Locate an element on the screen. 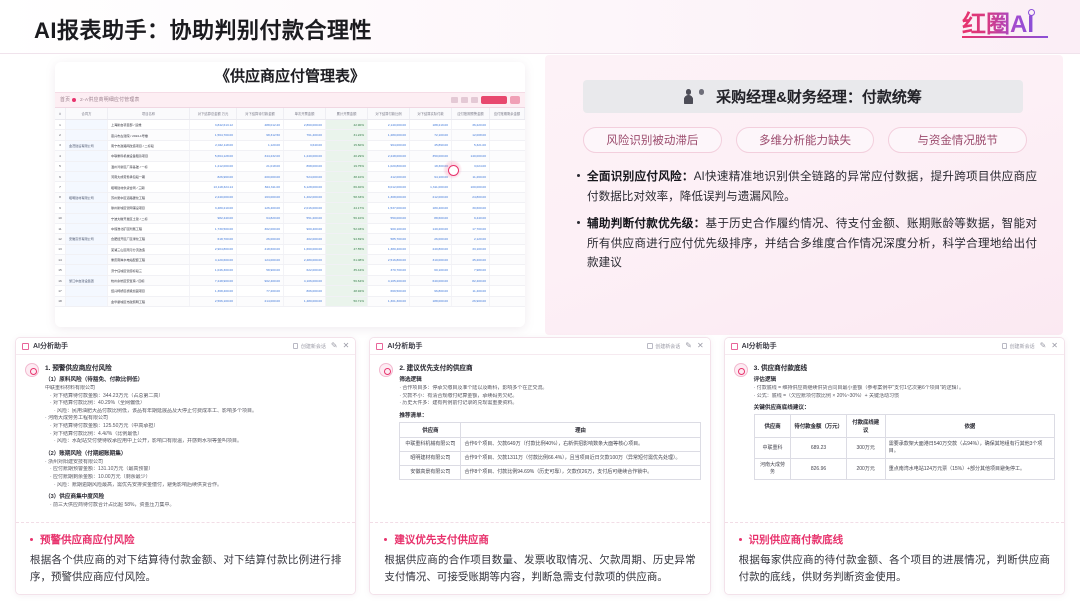 This screenshot has width=1080, height=608. grid-cell-value: 180,400.00 is located at coordinates (431, 208).